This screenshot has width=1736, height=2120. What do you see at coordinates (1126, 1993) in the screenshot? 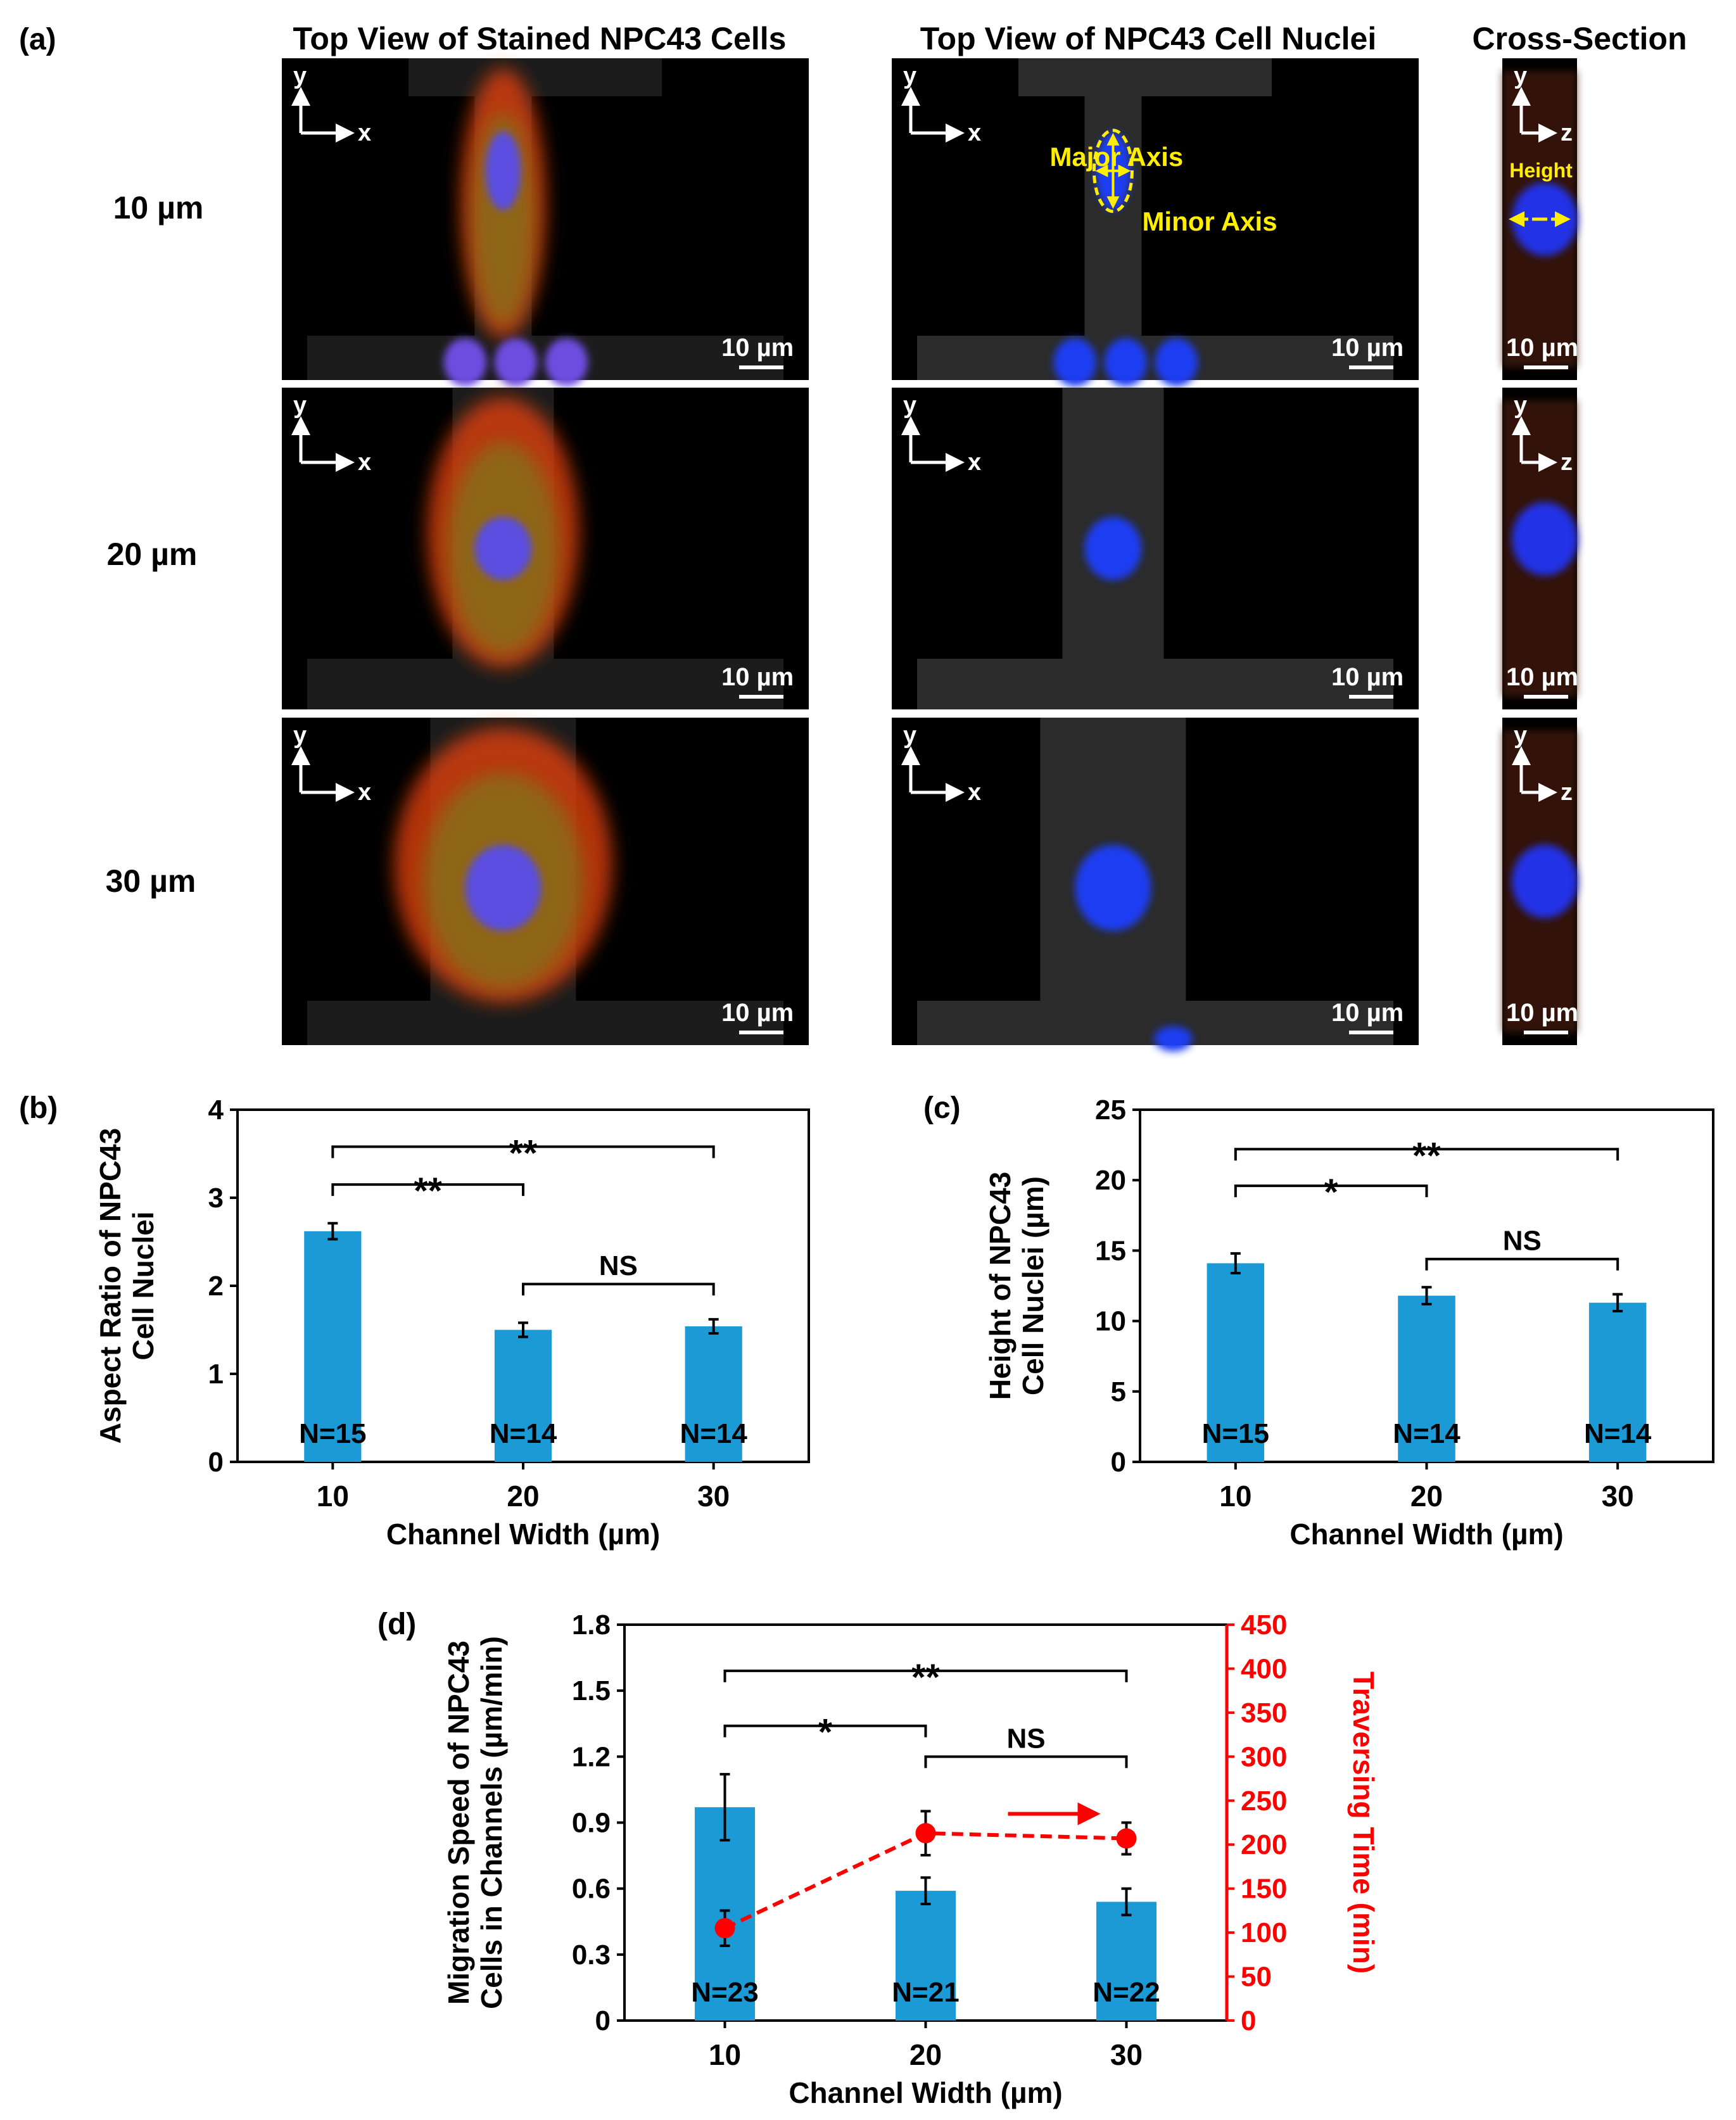
I see `n-label: N=22` at bounding box center [1126, 1993].